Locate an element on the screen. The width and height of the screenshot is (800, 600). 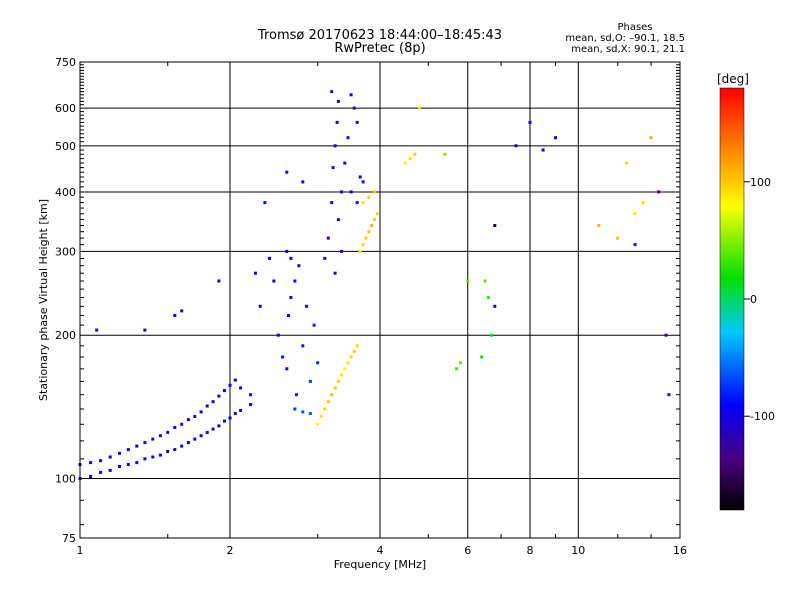
x-tick-label: 16 is located at coordinates (680, 550).